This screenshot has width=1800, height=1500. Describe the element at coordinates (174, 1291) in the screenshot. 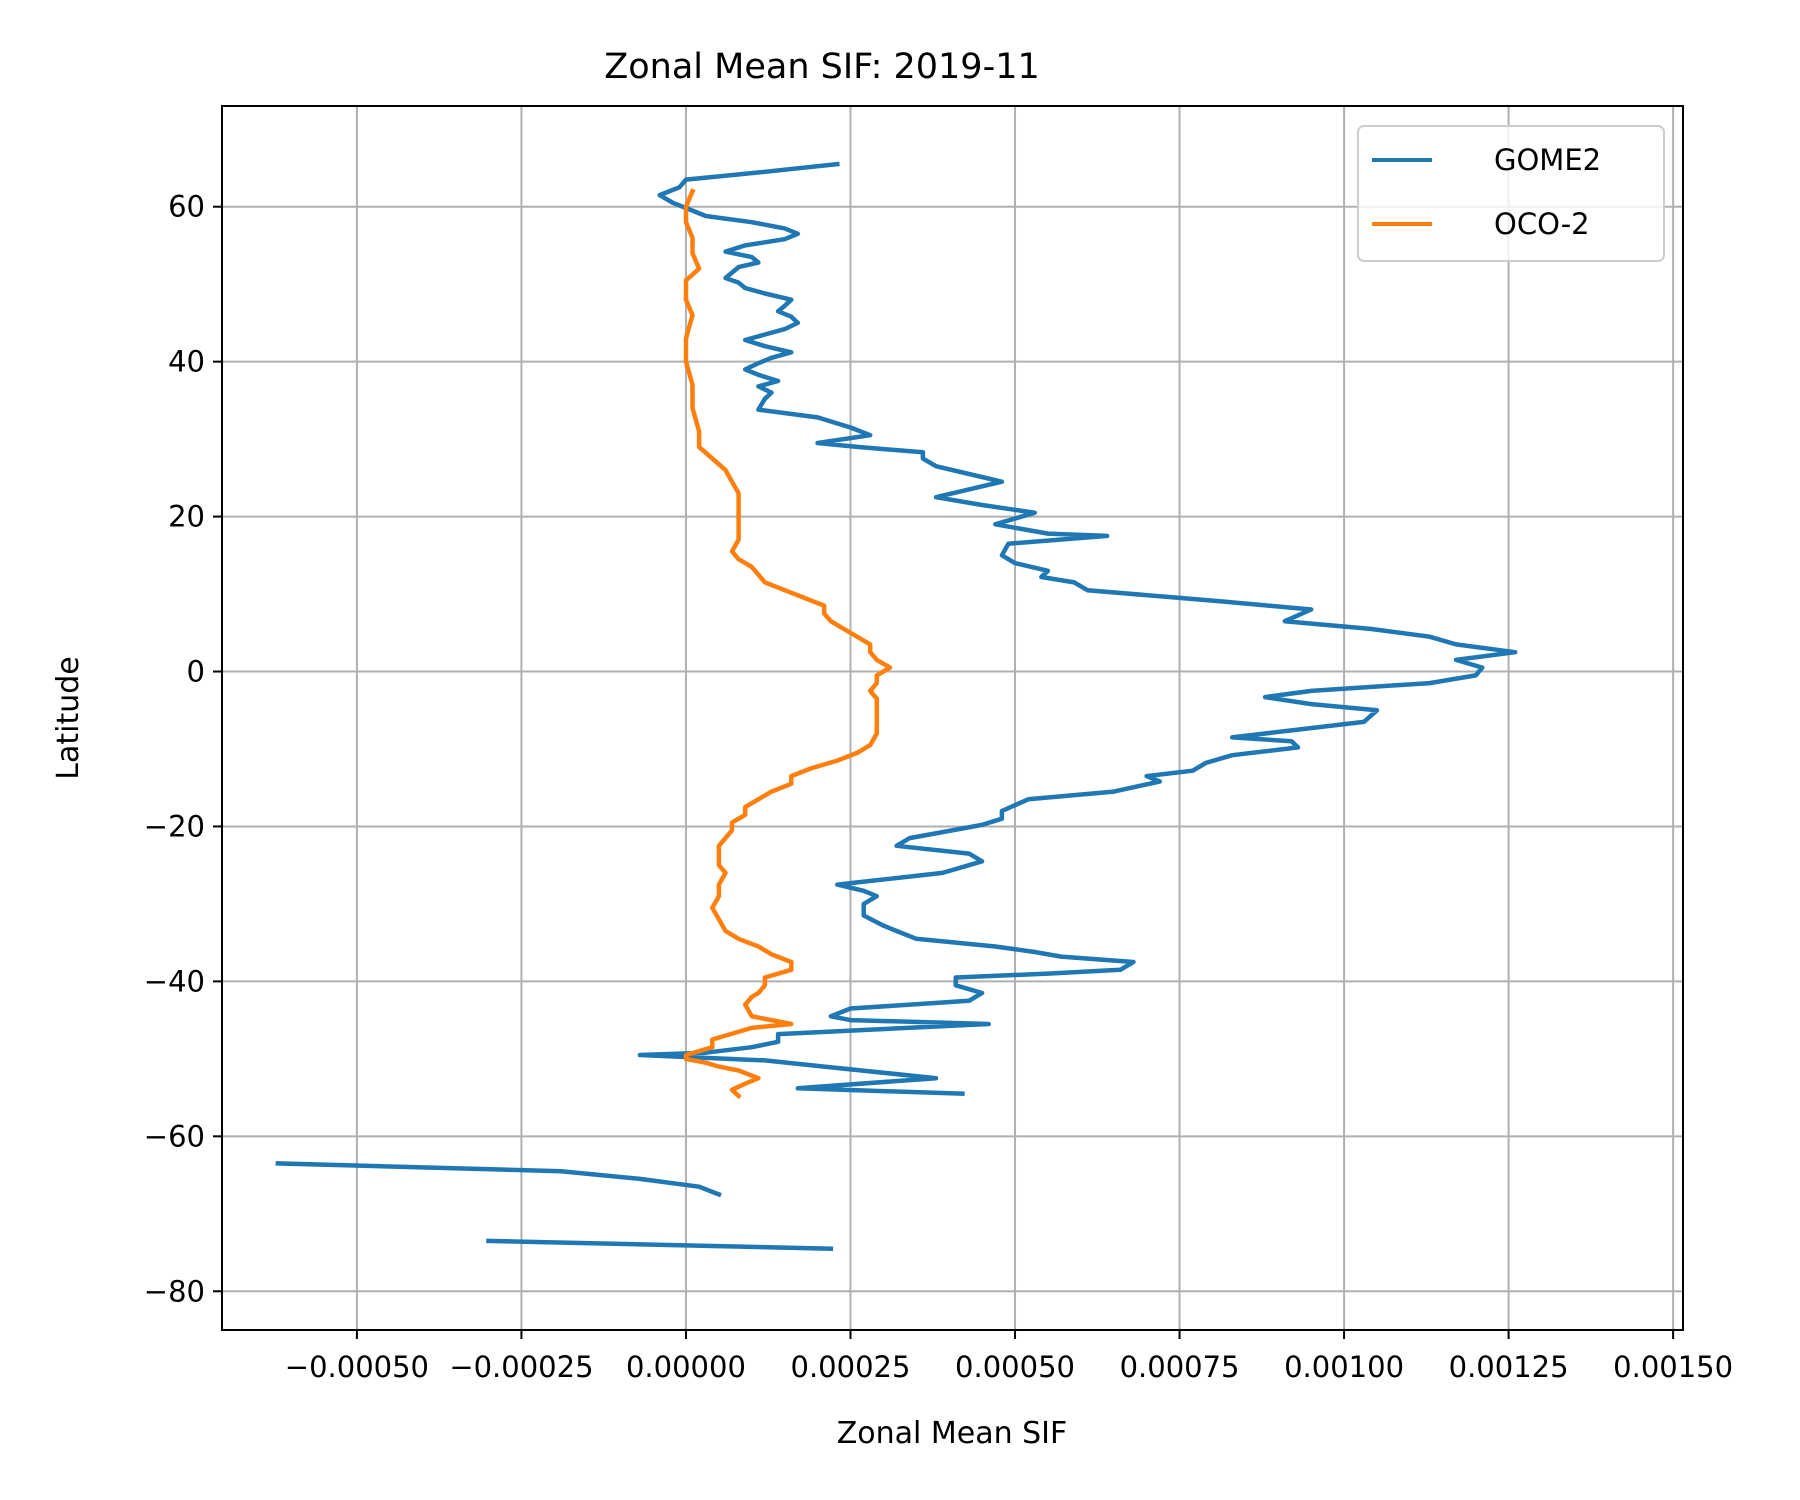

I see `y-tick-label: −80` at that location.